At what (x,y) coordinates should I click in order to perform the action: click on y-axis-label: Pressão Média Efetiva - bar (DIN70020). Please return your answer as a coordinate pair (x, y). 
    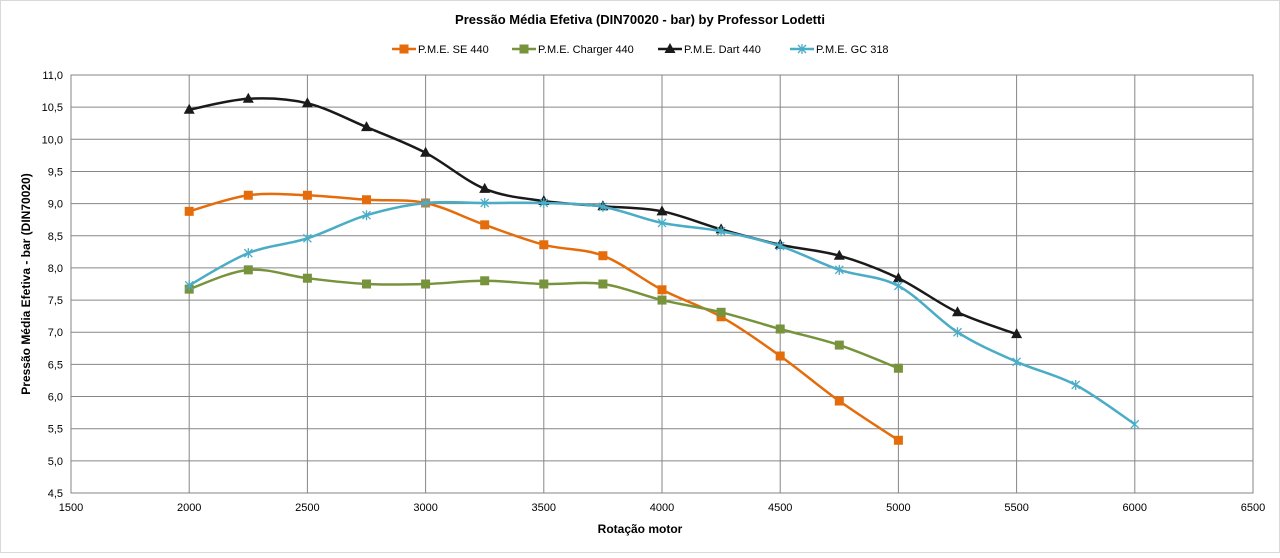
    Looking at the image, I should click on (26, 283).